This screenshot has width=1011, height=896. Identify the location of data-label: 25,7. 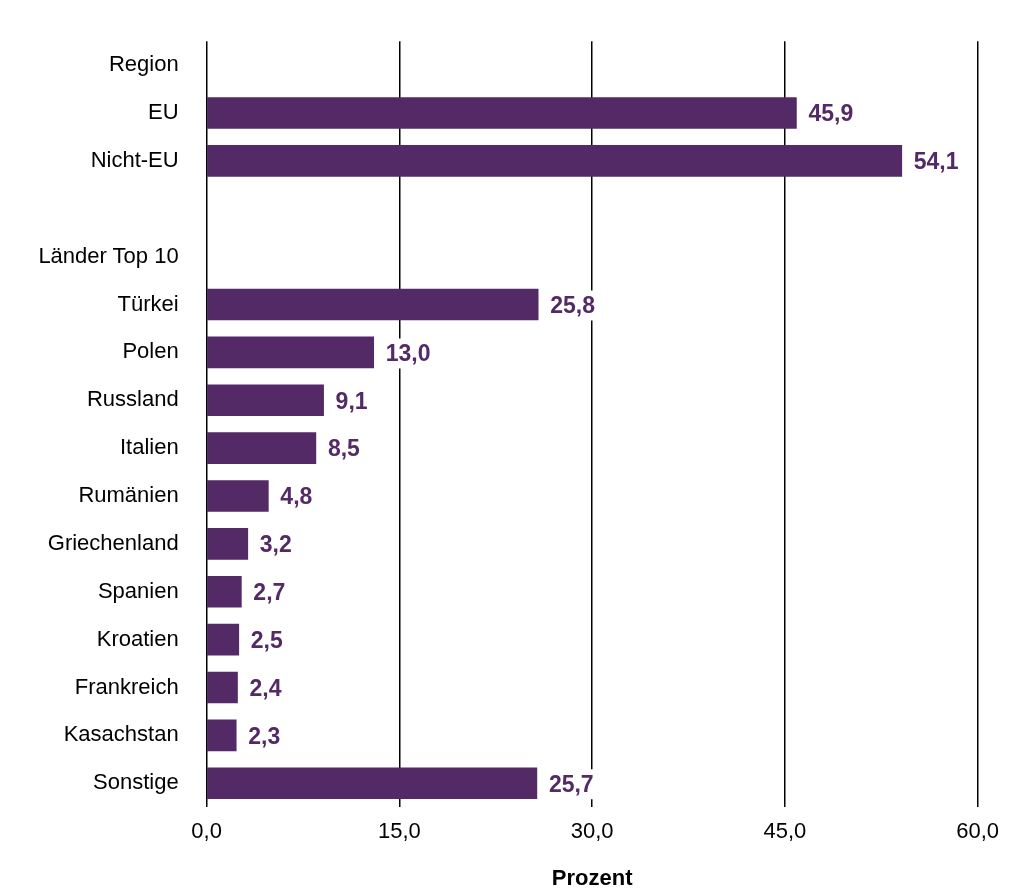
(571, 783).